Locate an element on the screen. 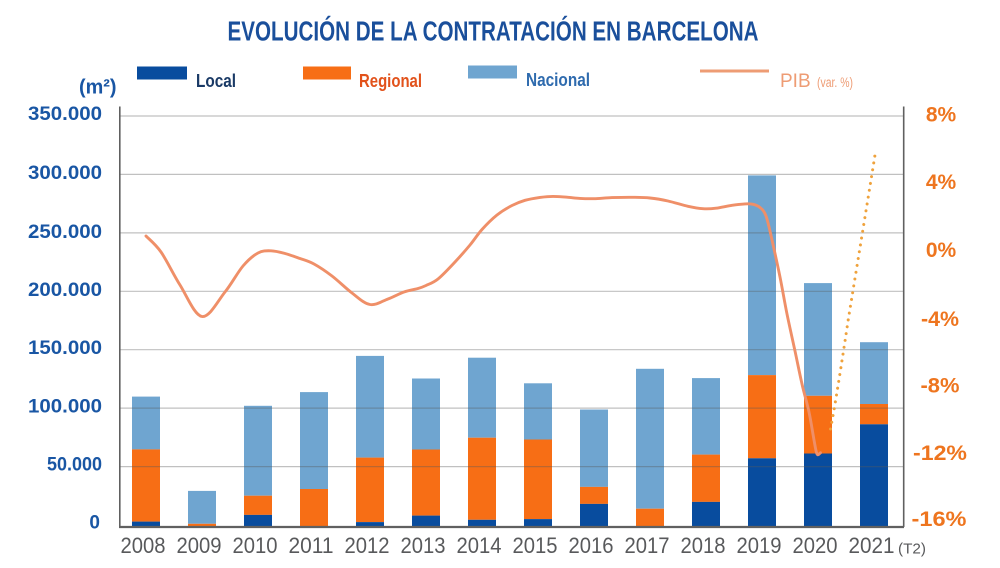 This screenshot has height=568, width=1000. svg-text: 2017 is located at coordinates (647, 545).